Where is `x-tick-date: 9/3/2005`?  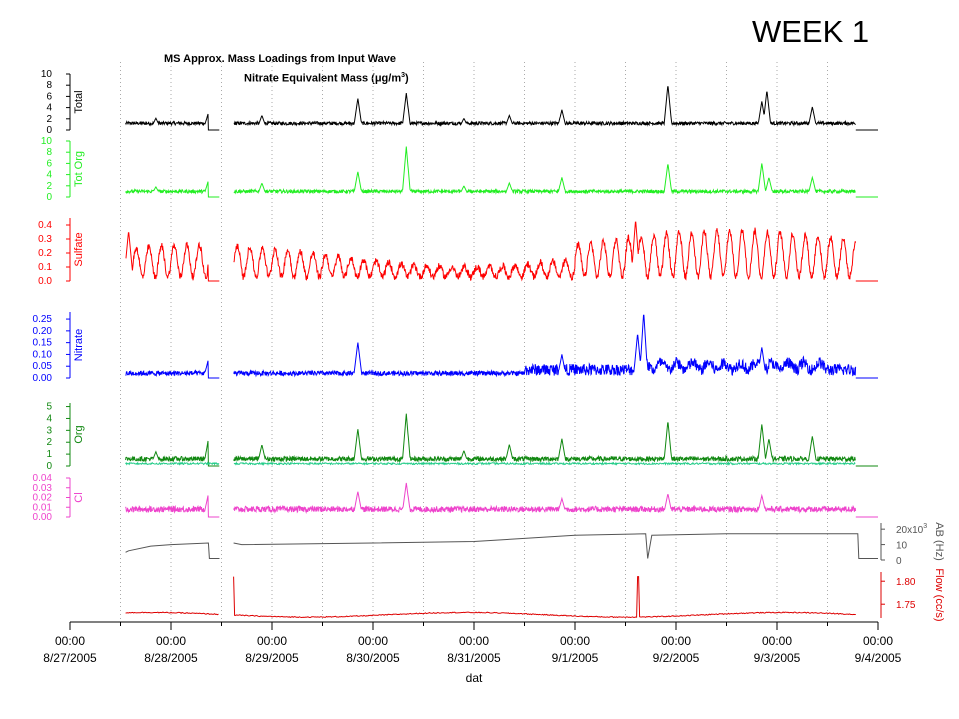 x-tick-date: 9/3/2005 is located at coordinates (777, 658).